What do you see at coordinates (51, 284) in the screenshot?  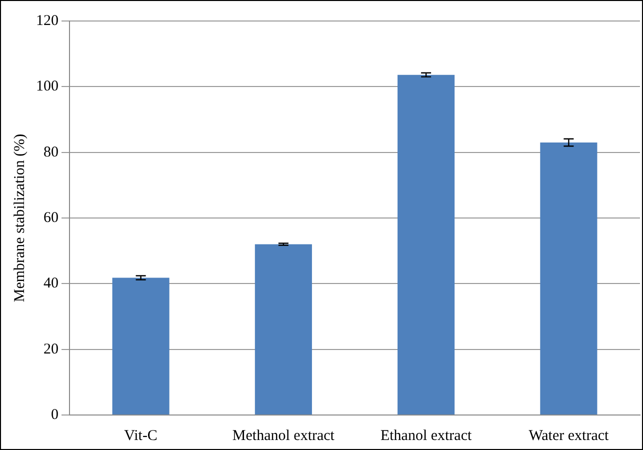 I see `y-tick-label: 40` at bounding box center [51, 284].